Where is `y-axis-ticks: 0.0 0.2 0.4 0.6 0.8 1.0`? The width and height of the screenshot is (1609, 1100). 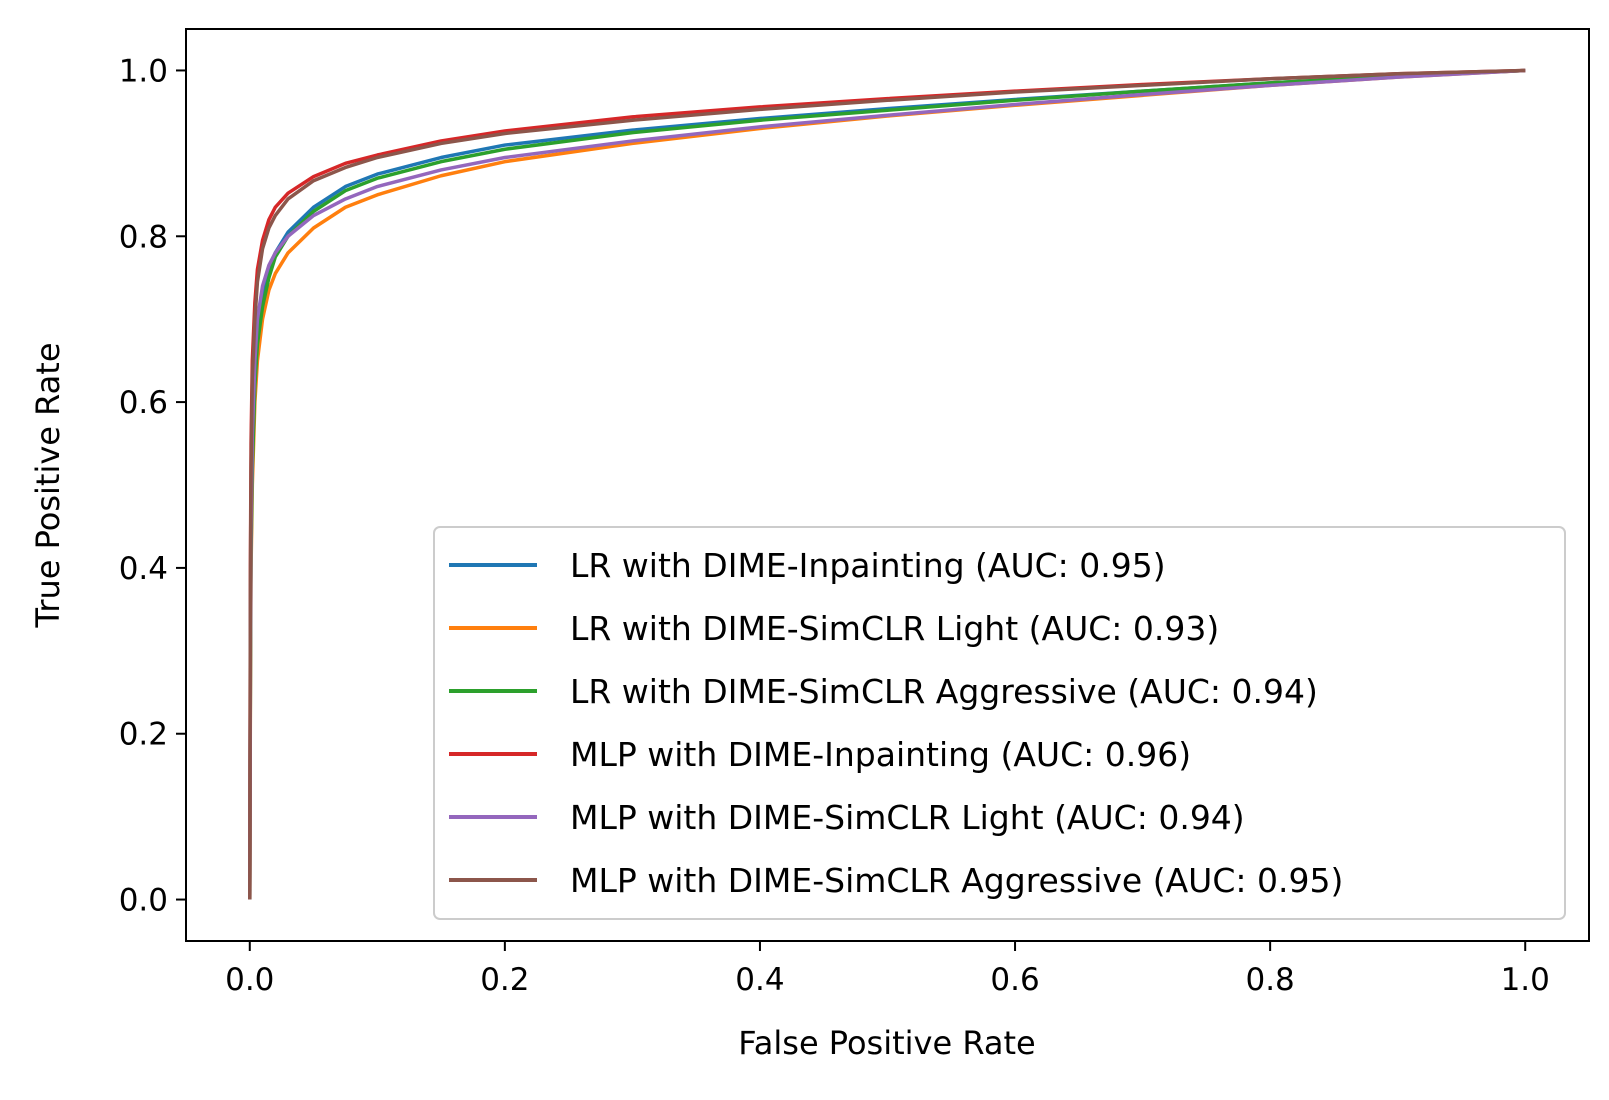
y-axis-ticks: 0.0 0.2 0.4 0.6 0.8 1.0 is located at coordinates (152, 486).